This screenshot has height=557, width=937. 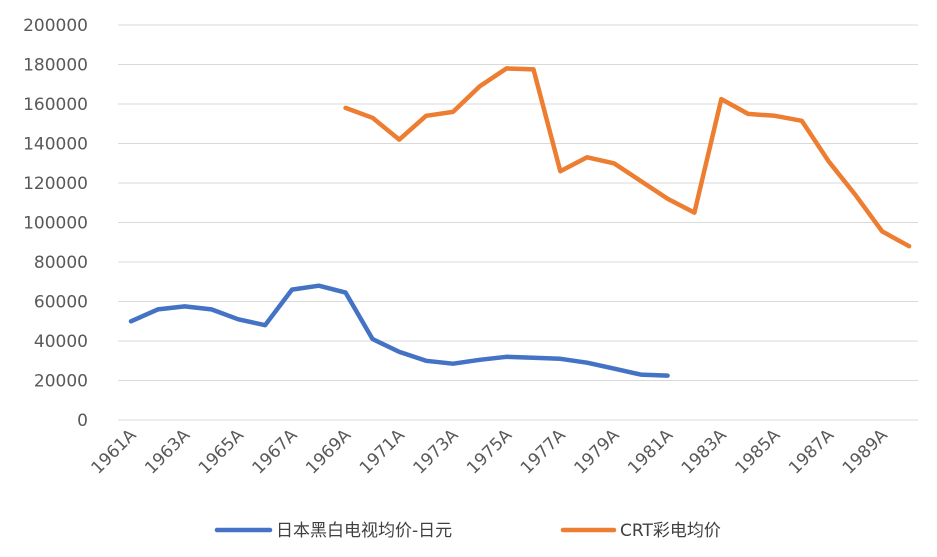 I want to click on y-tick-label: 120000, so click(x=55, y=184).